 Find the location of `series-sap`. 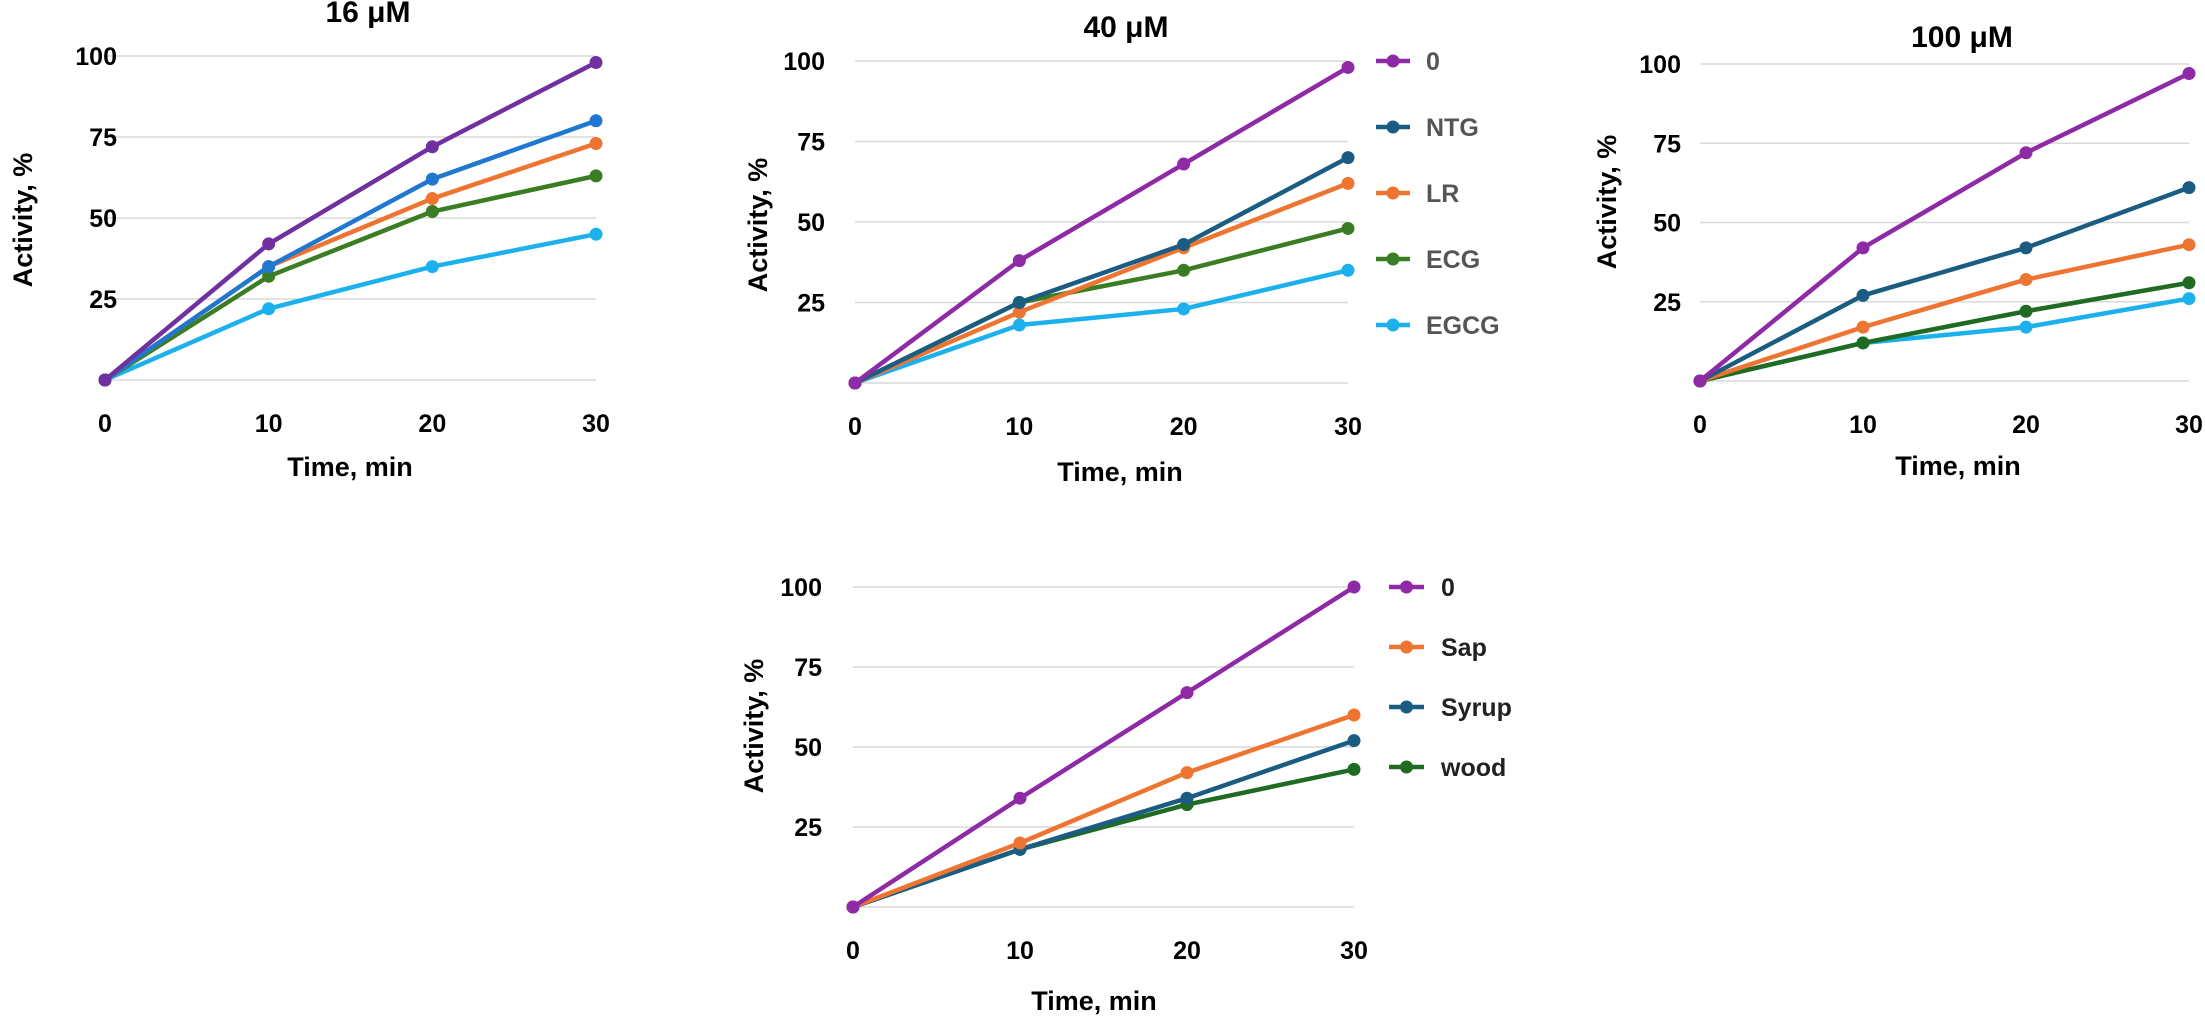

series-sap is located at coordinates (1103, 811).